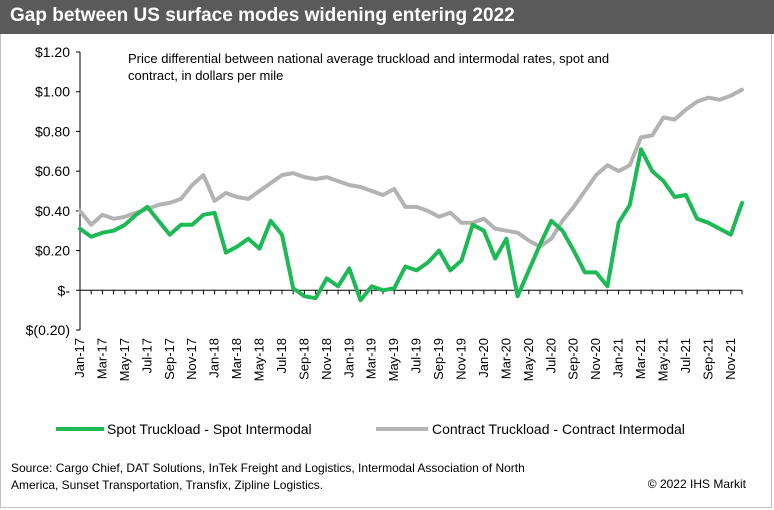 Image resolution: width=774 pixels, height=510 pixels. I want to click on legend-contract-label: Contract Truckload - Contract Intermodal, so click(558, 429).